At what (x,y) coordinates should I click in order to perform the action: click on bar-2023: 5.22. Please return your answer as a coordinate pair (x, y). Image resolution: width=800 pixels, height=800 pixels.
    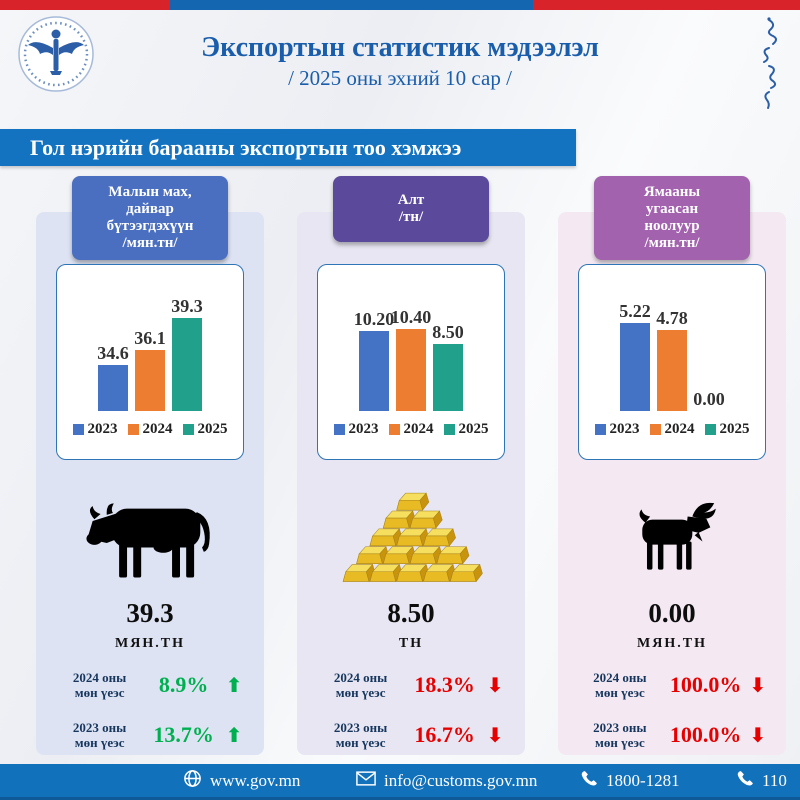
    Looking at the image, I should click on (635, 356).